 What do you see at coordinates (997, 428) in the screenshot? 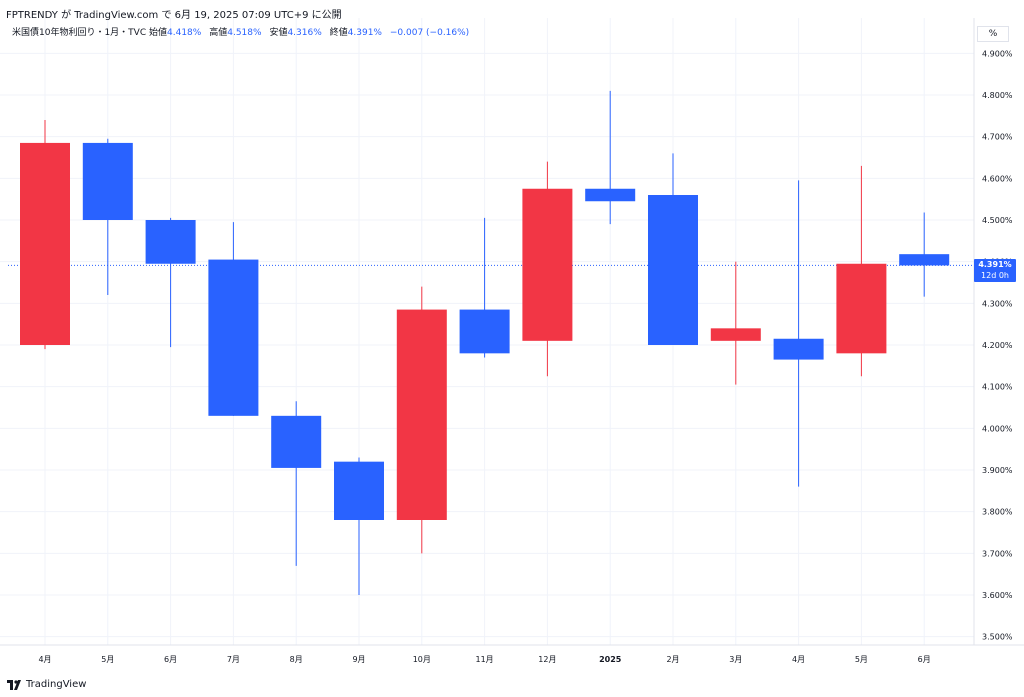
I see `y-tick-label: 4.000%` at bounding box center [997, 428].